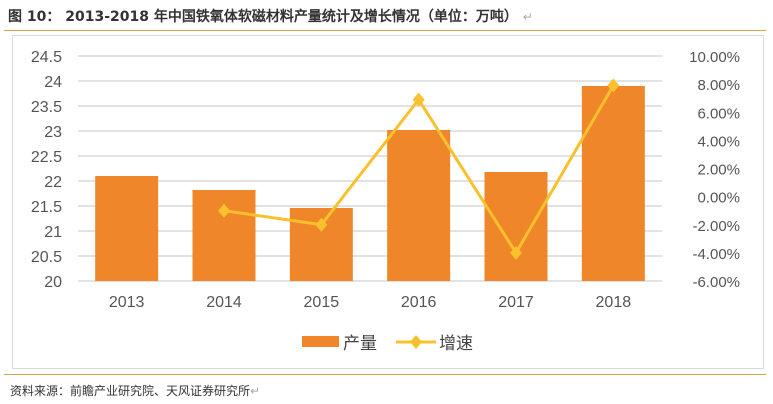 The width and height of the screenshot is (773, 404). What do you see at coordinates (419, 302) in the screenshot?
I see `x-tick-label: 2016` at bounding box center [419, 302].